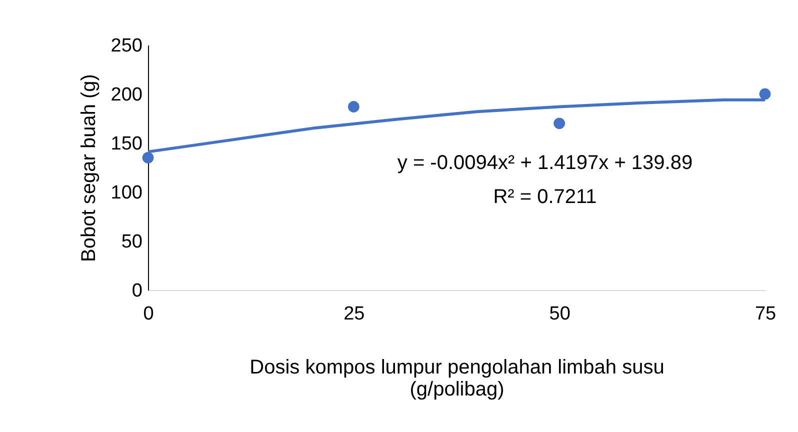 The height and width of the screenshot is (432, 798). What do you see at coordinates (131, 242) in the screenshot?
I see `y-tick-label: 50` at bounding box center [131, 242].